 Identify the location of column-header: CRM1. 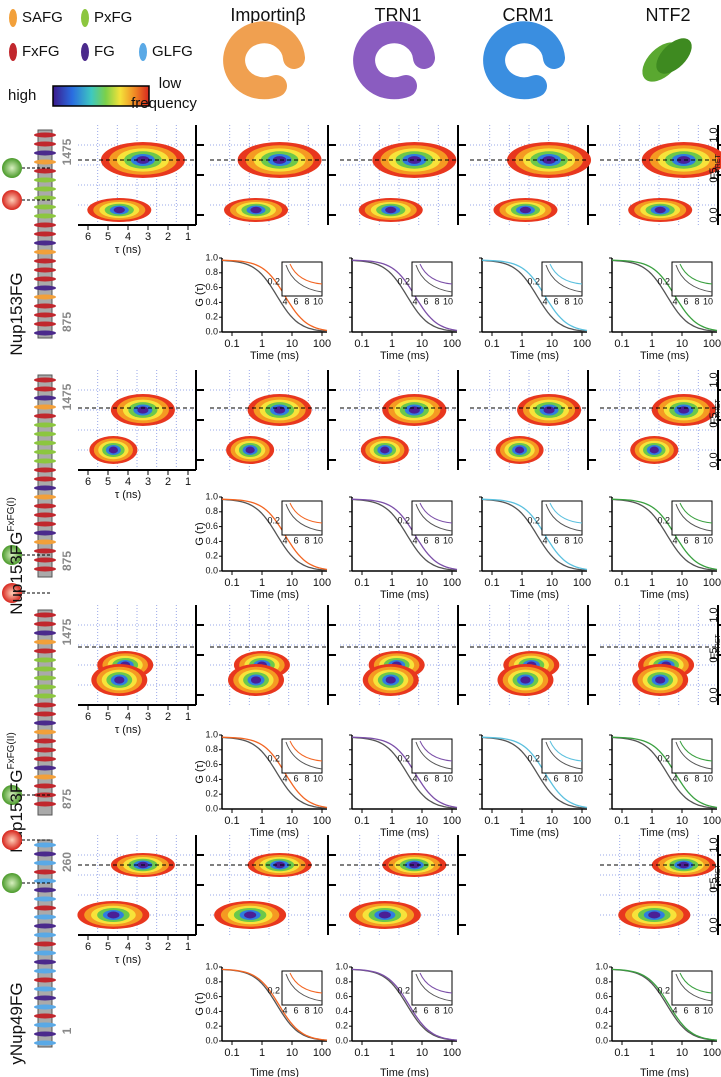
(527, 15).